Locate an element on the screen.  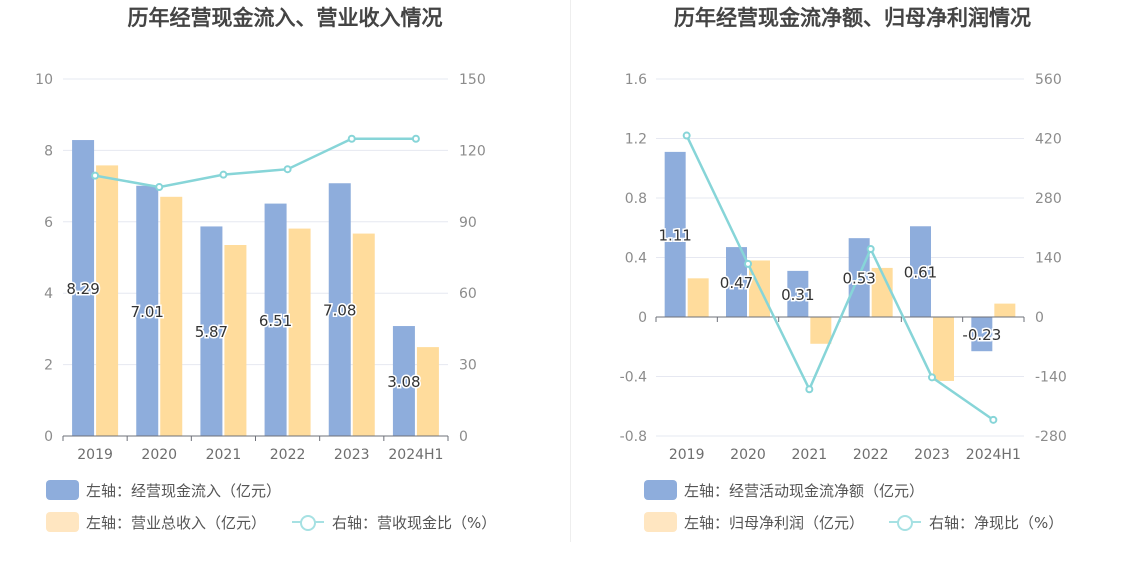
y-axis-left-tick-label: -0.4 is located at coordinates (633, 378).